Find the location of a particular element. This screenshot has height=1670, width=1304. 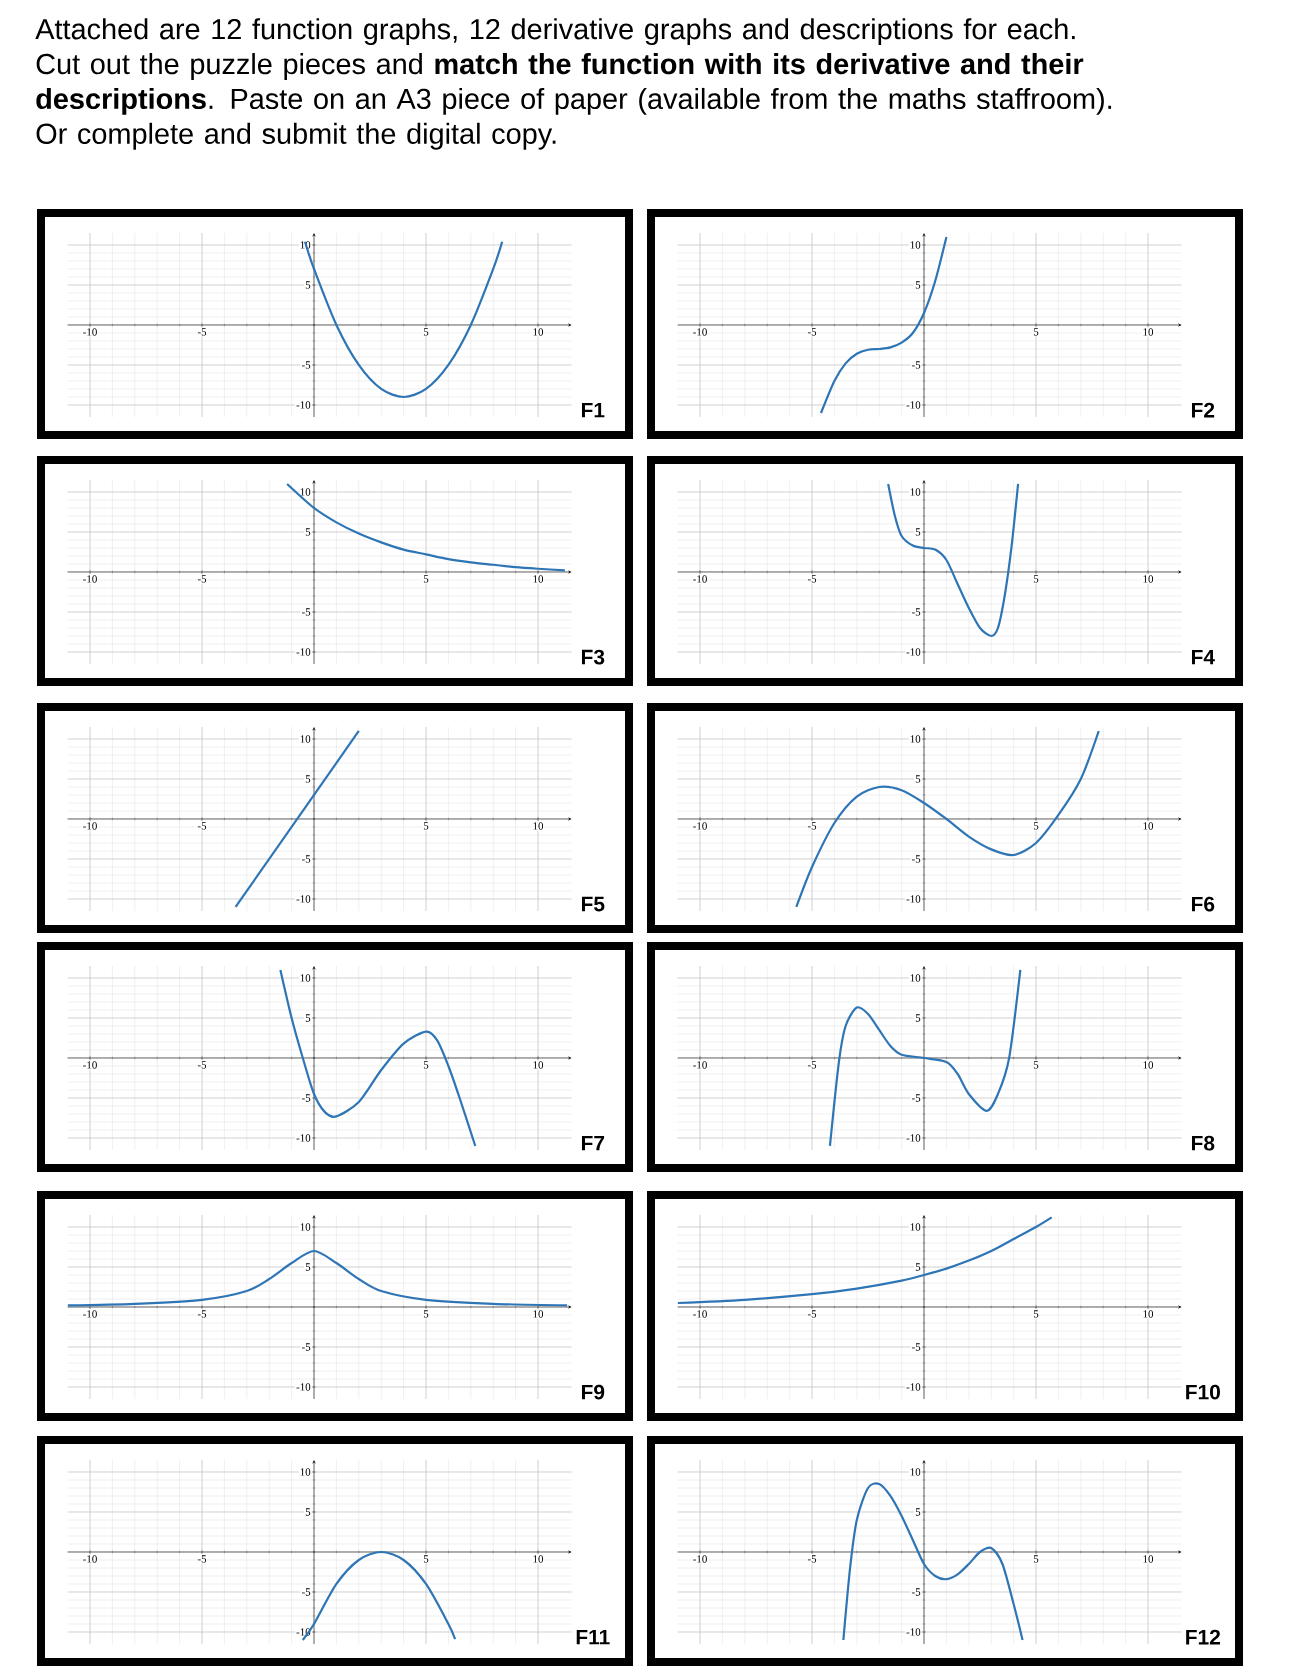

text: F10 is located at coordinates (1203, 1392).